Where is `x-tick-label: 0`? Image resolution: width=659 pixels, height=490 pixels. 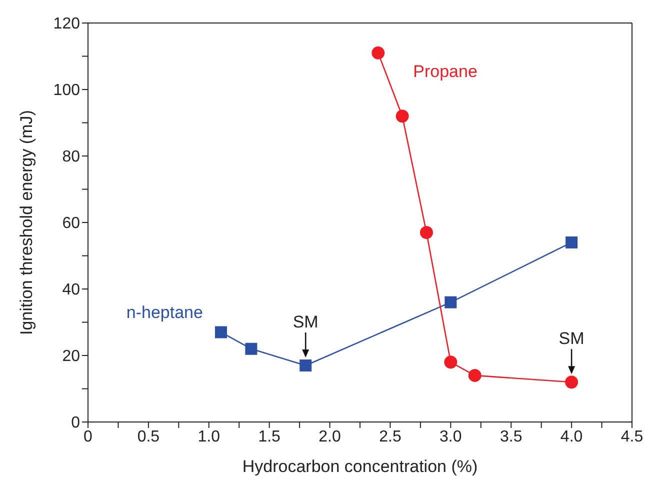 x-tick-label: 0 is located at coordinates (88, 437).